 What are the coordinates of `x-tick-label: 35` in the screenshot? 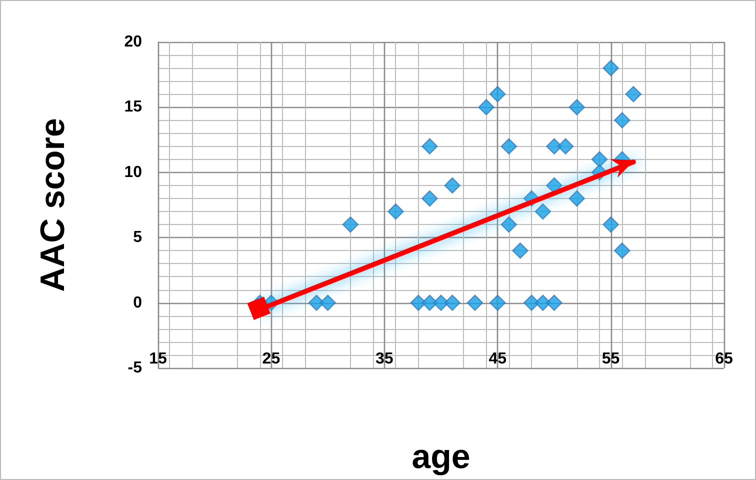 It's located at (385, 359).